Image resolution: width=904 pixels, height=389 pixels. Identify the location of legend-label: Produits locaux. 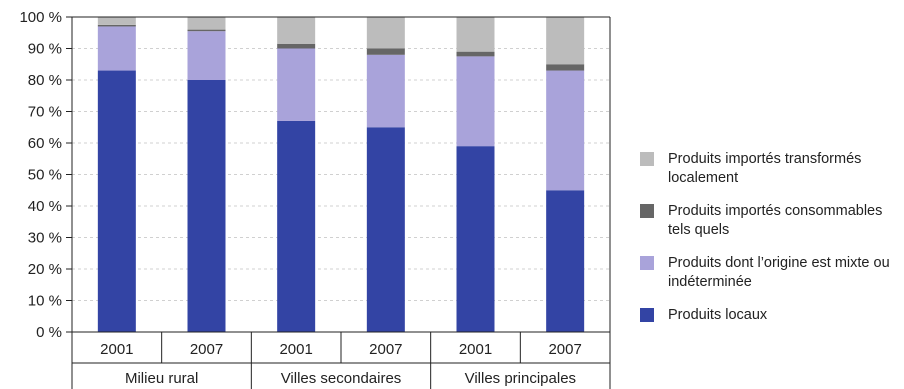
(718, 315).